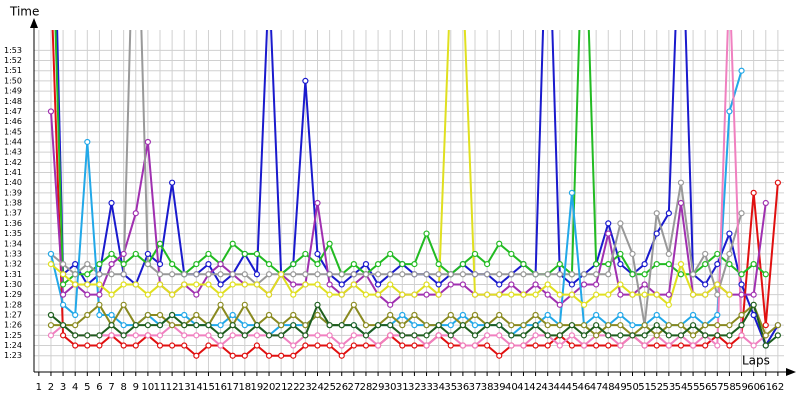  What do you see at coordinates (13, 60) in the screenshot?
I see `y-tick-label: 1:52` at bounding box center [13, 60].